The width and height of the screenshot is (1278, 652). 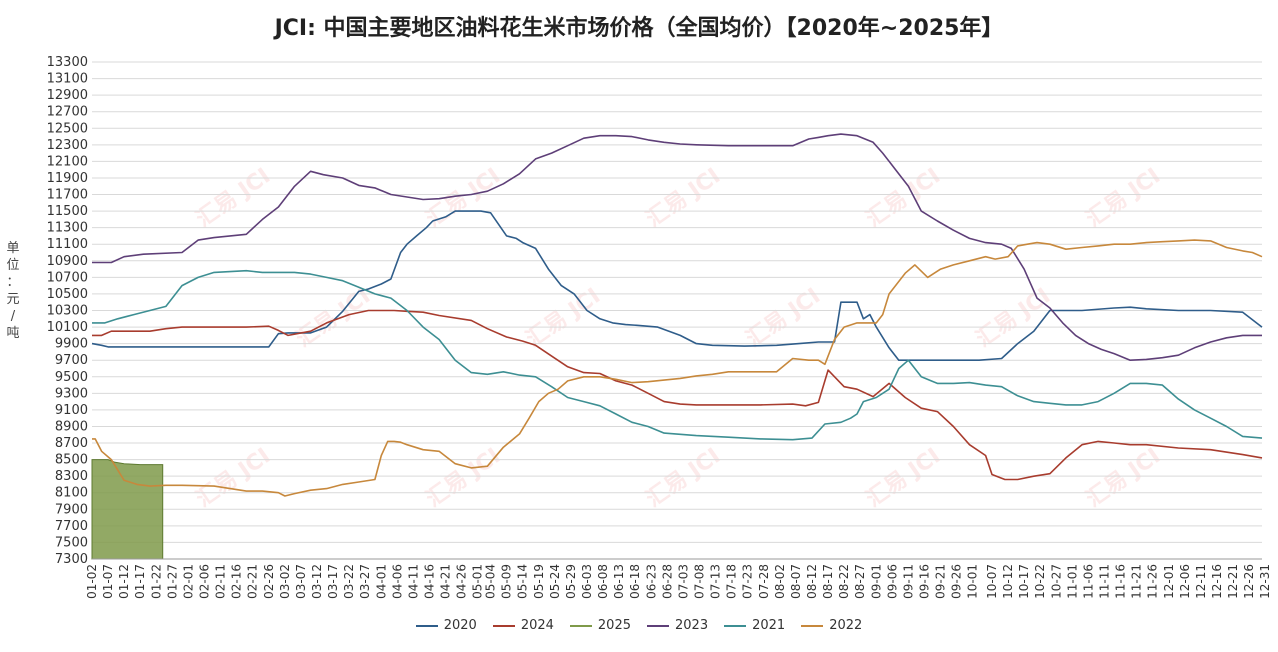 I want to click on y-tick-label: 8700, so click(x=71, y=443).